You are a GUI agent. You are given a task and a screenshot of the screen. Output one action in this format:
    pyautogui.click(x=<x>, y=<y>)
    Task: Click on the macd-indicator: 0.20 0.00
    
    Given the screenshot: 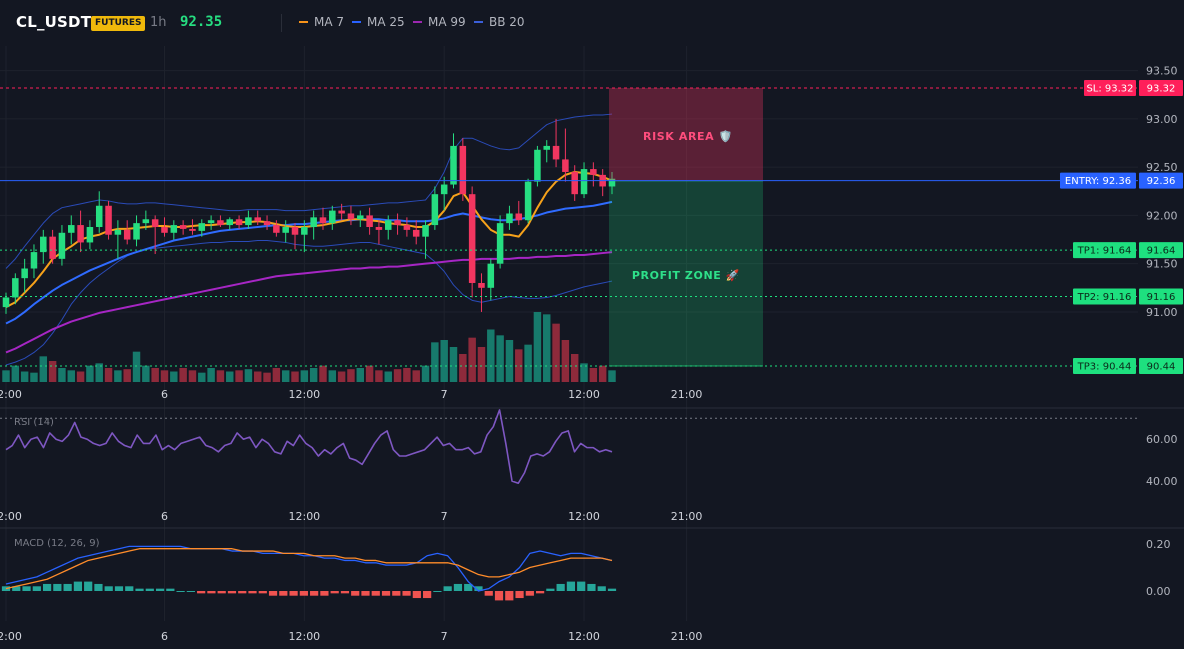 What is the action you would take?
    pyautogui.click(x=586, y=569)
    